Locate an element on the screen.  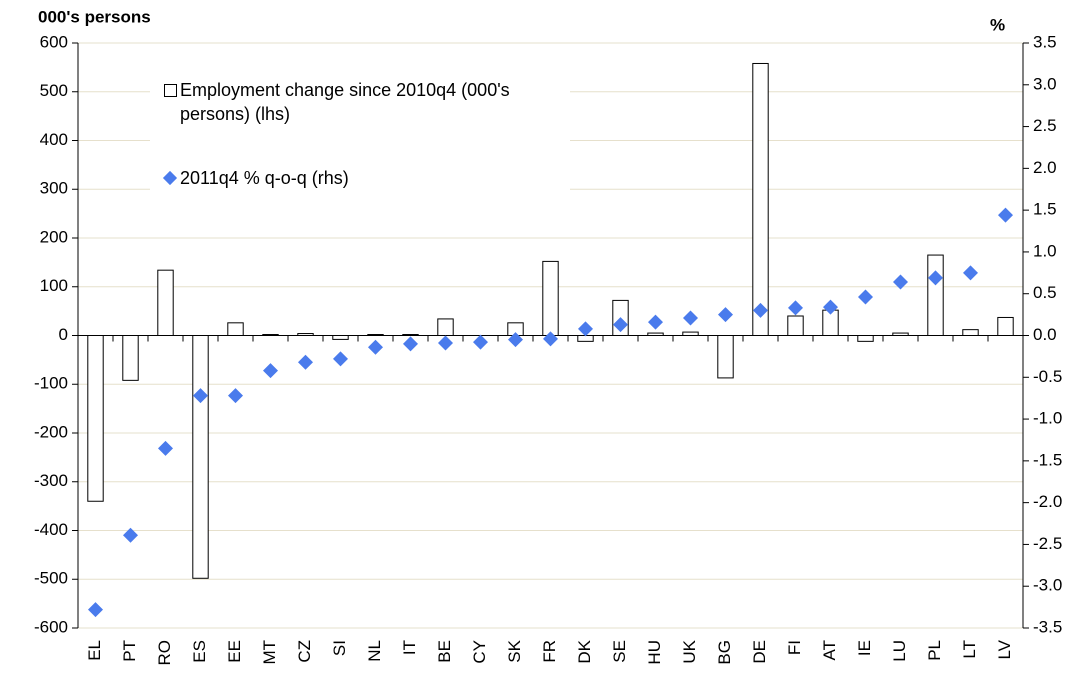
x-tick-label: NL is located at coordinates (374, 651).